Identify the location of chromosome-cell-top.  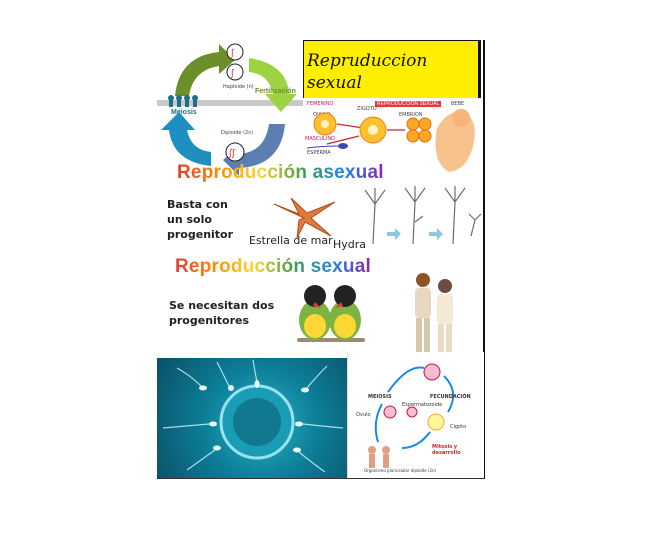
(235, 52).